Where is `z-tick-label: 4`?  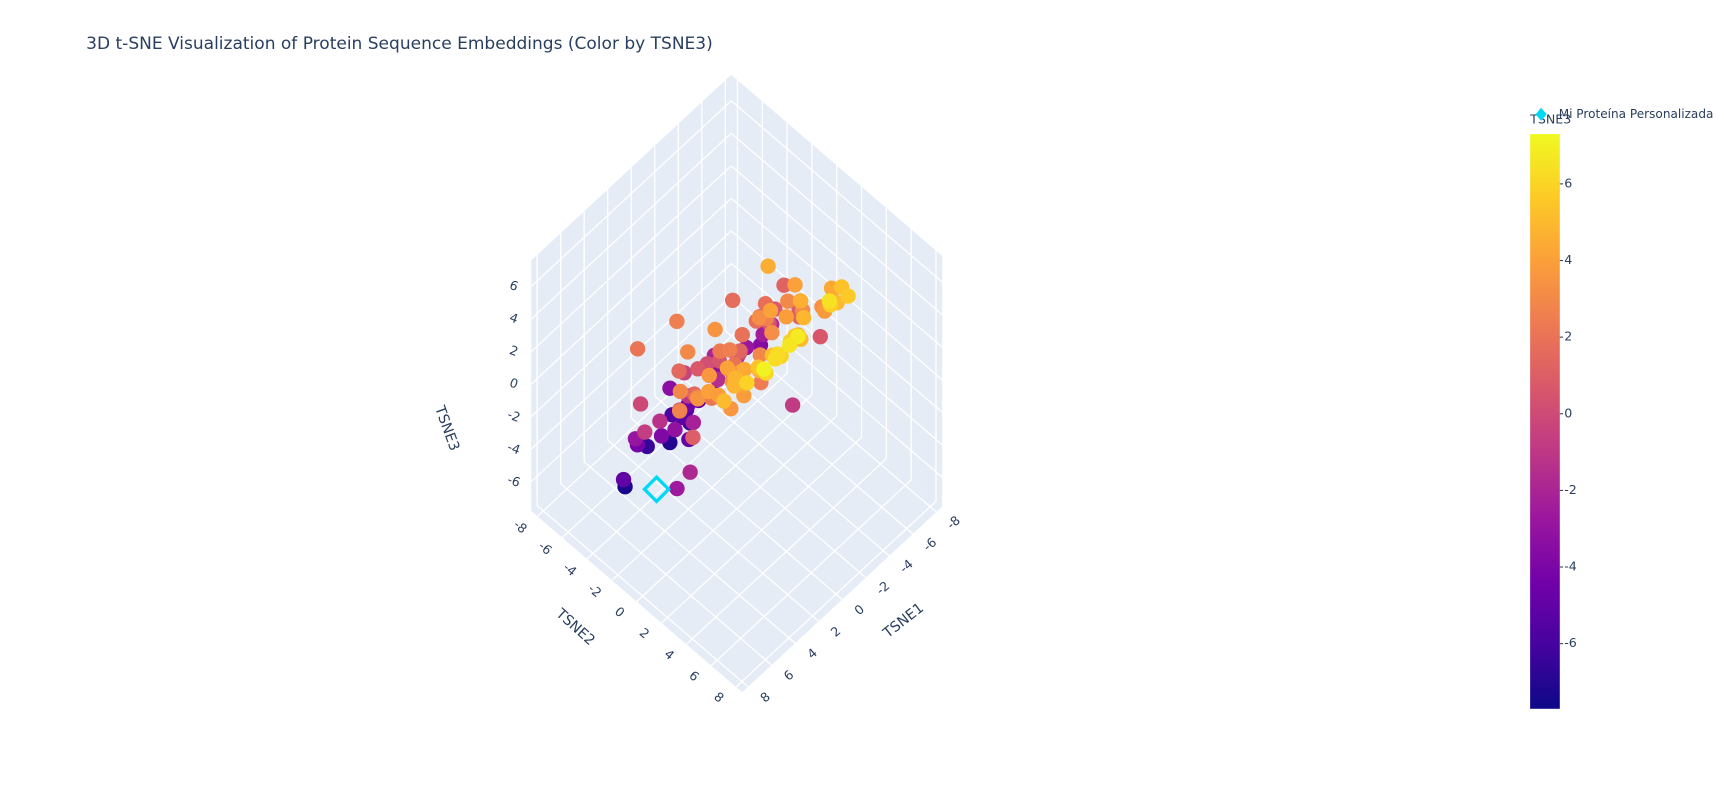
z-tick-label: 4 is located at coordinates (514, 318).